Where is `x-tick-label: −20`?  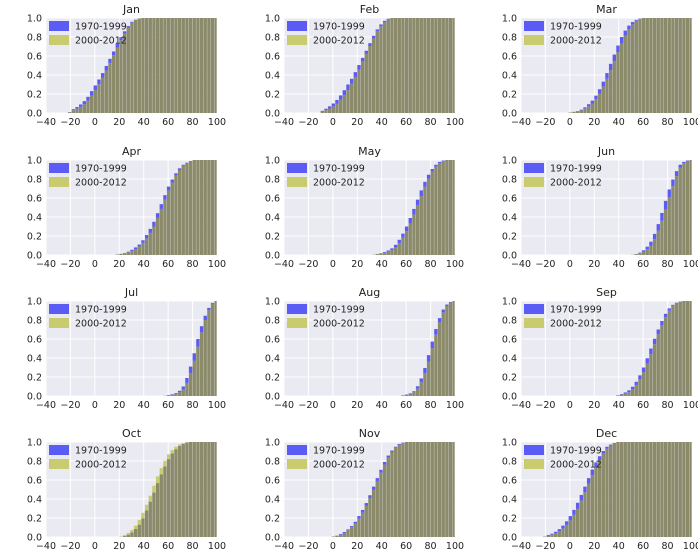 x-tick-label: −20 is located at coordinates (70, 546).